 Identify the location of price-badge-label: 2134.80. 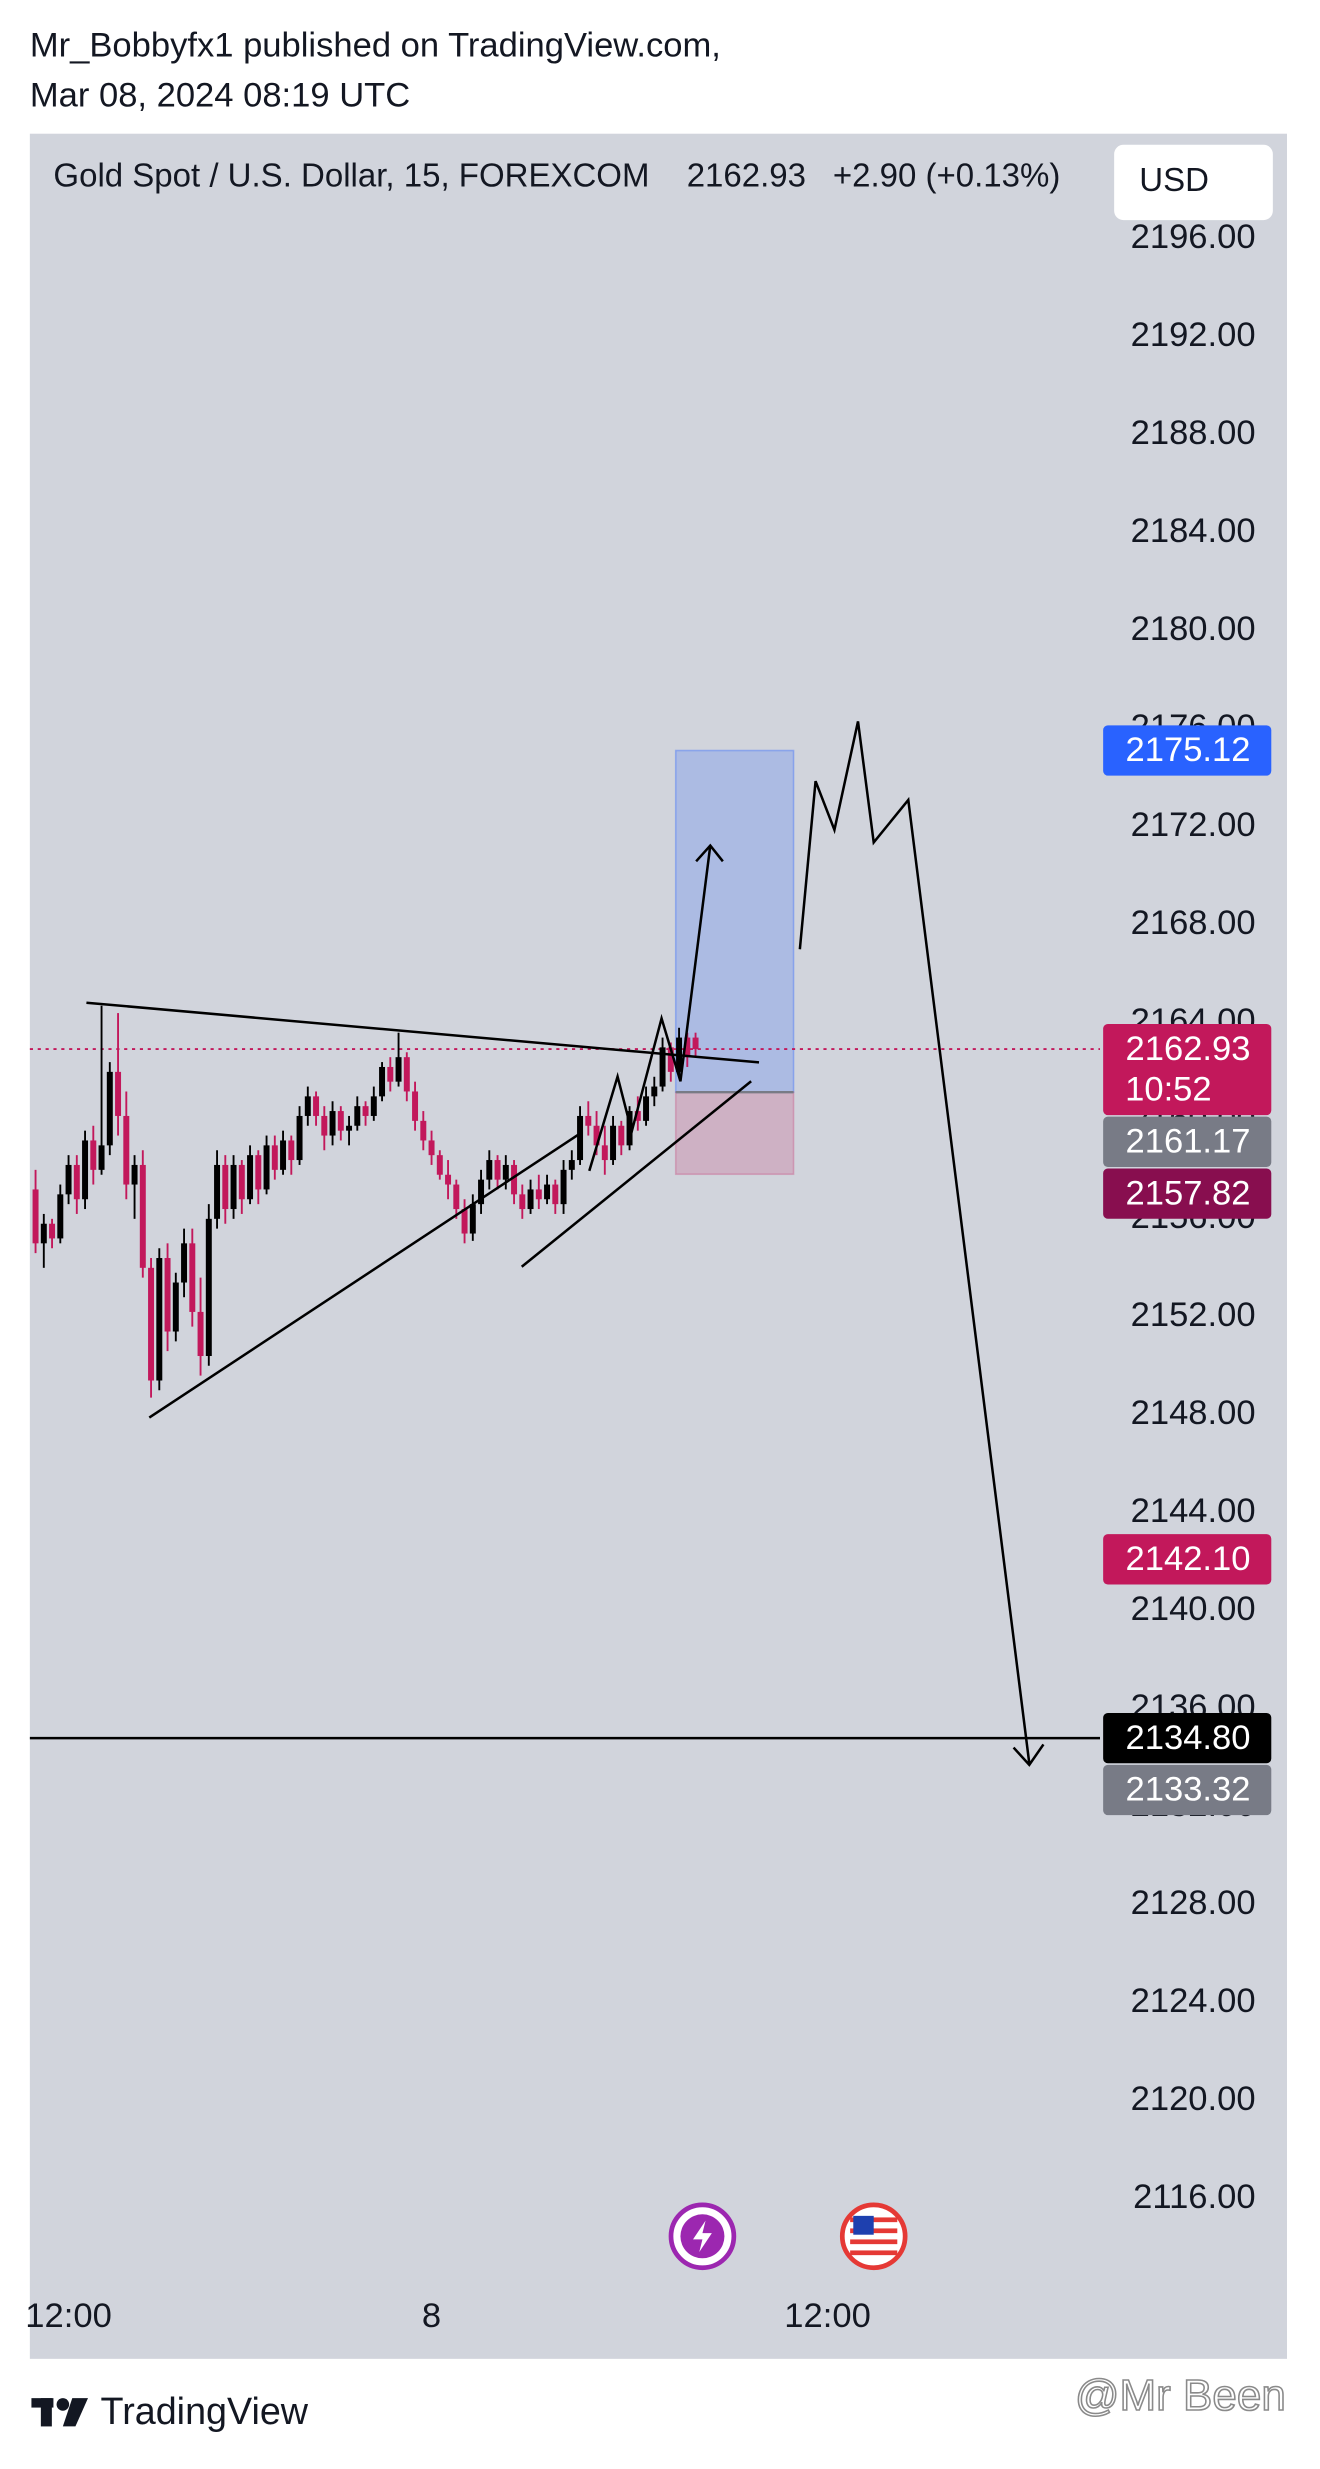
(1188, 1738).